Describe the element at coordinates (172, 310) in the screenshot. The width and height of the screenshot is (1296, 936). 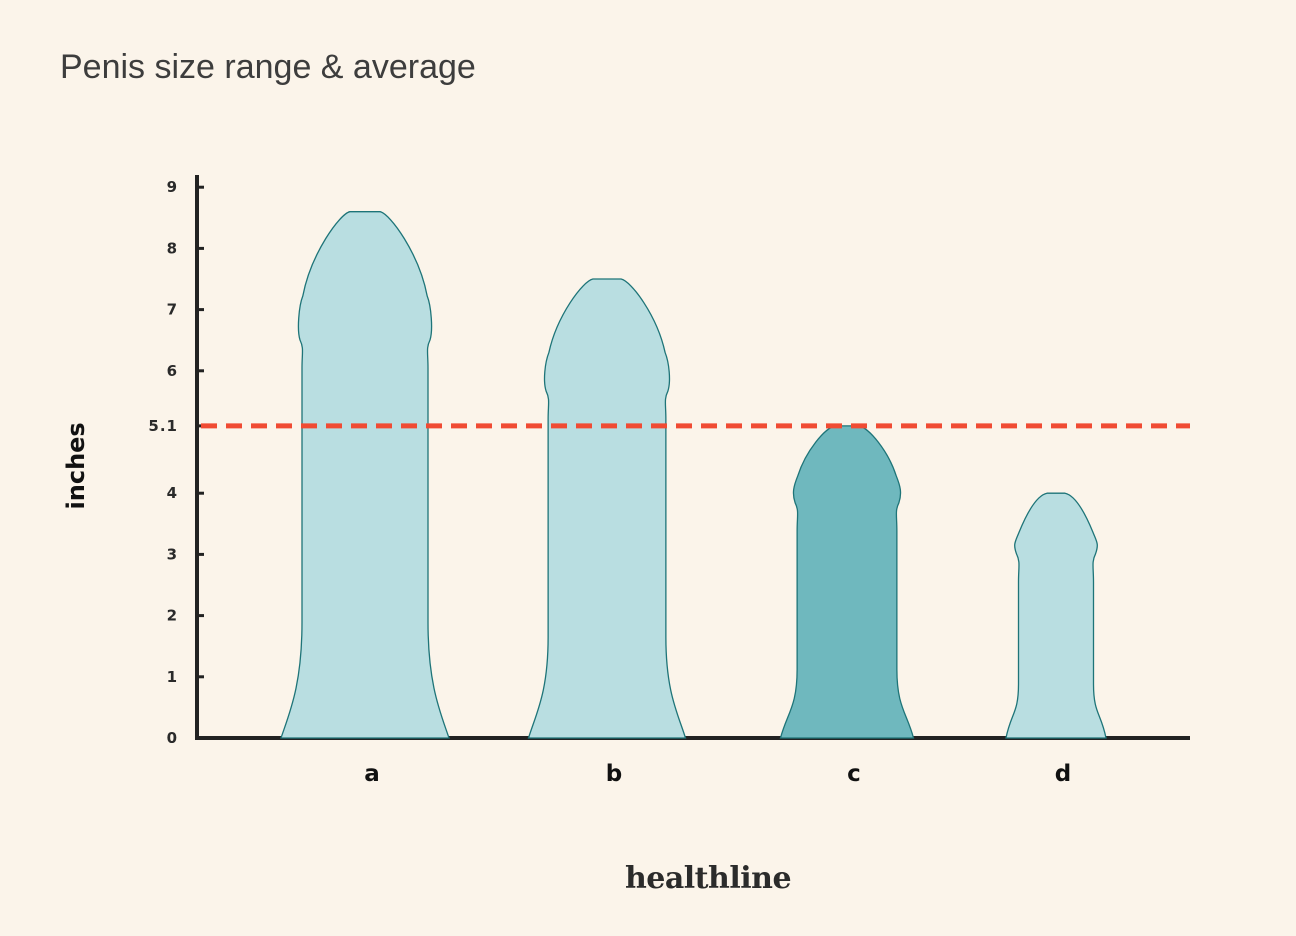
I see `y-tick-label-7: 7` at that location.